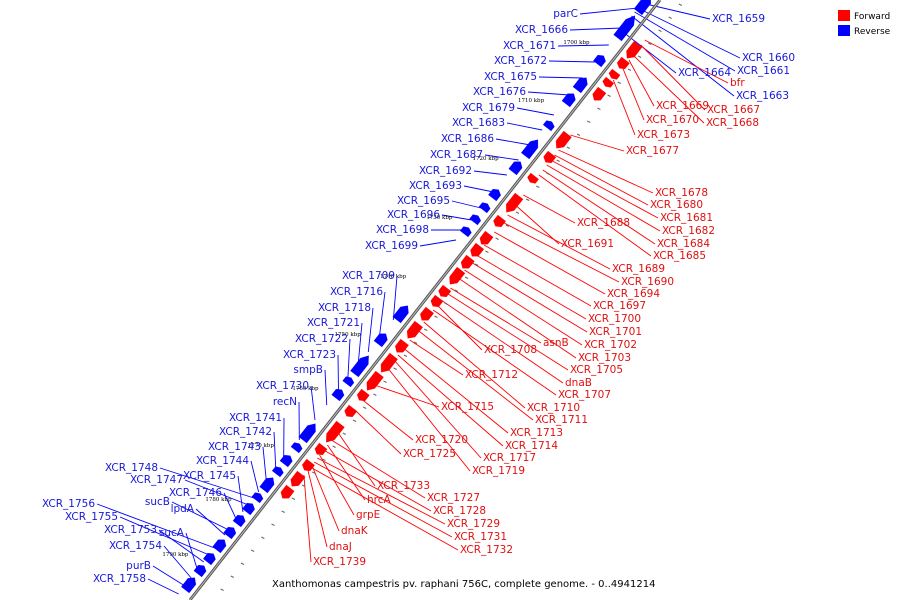  Describe the element at coordinates (339, 562) in the screenshot. I see `gene-label-xcr_1739: XCR_1739` at that location.